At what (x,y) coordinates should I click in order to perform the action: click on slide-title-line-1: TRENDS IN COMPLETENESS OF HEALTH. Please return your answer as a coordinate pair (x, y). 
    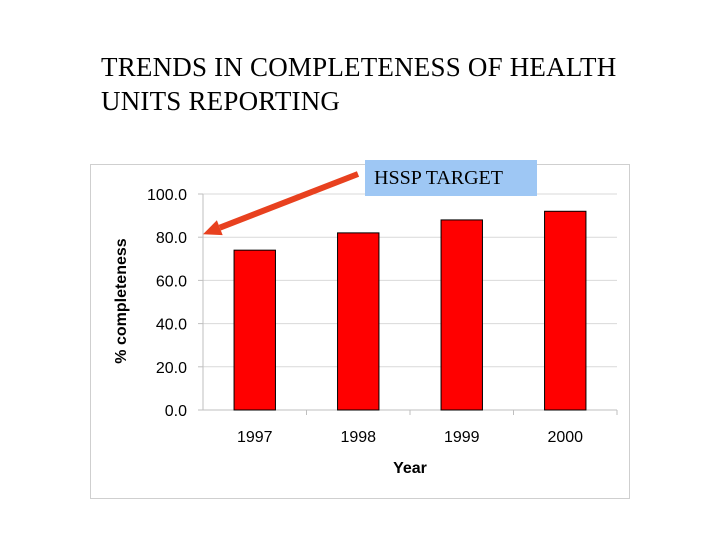
    Looking at the image, I should click on (359, 67).